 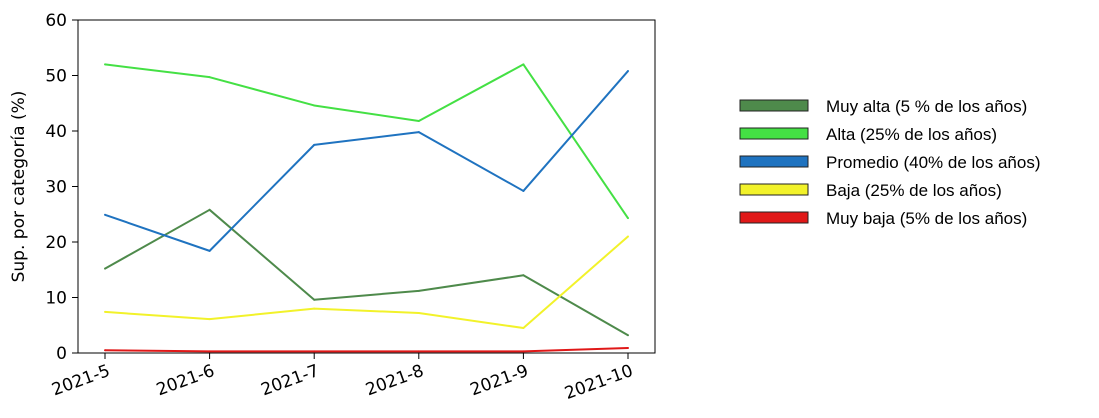 What do you see at coordinates (289, 380) in the screenshot?
I see `x-tick-label: 2021-7` at bounding box center [289, 380].